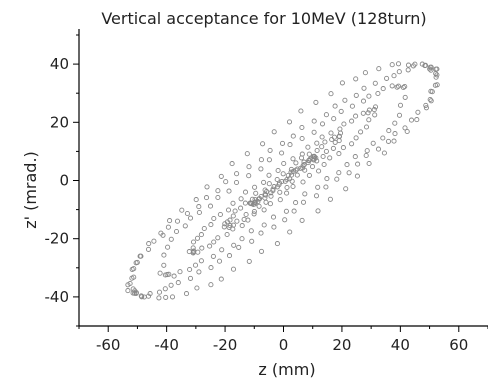 The height and width of the screenshot is (382, 488). Describe the element at coordinates (59, 122) in the screenshot. I see `y-tick-label: 20` at that location.